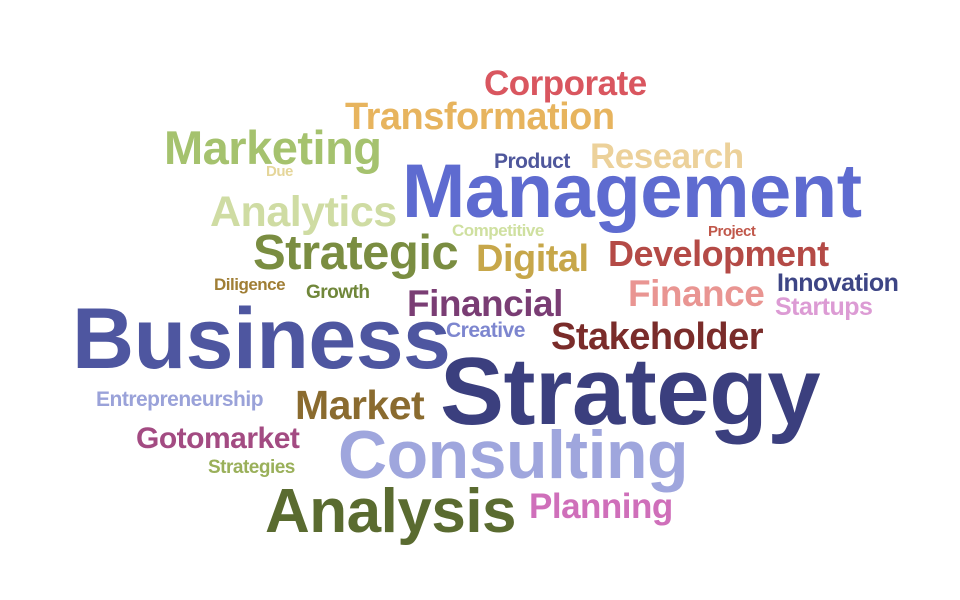 The width and height of the screenshot is (960, 600). What do you see at coordinates (338, 292) in the screenshot?
I see `word-growth: Growth` at bounding box center [338, 292].